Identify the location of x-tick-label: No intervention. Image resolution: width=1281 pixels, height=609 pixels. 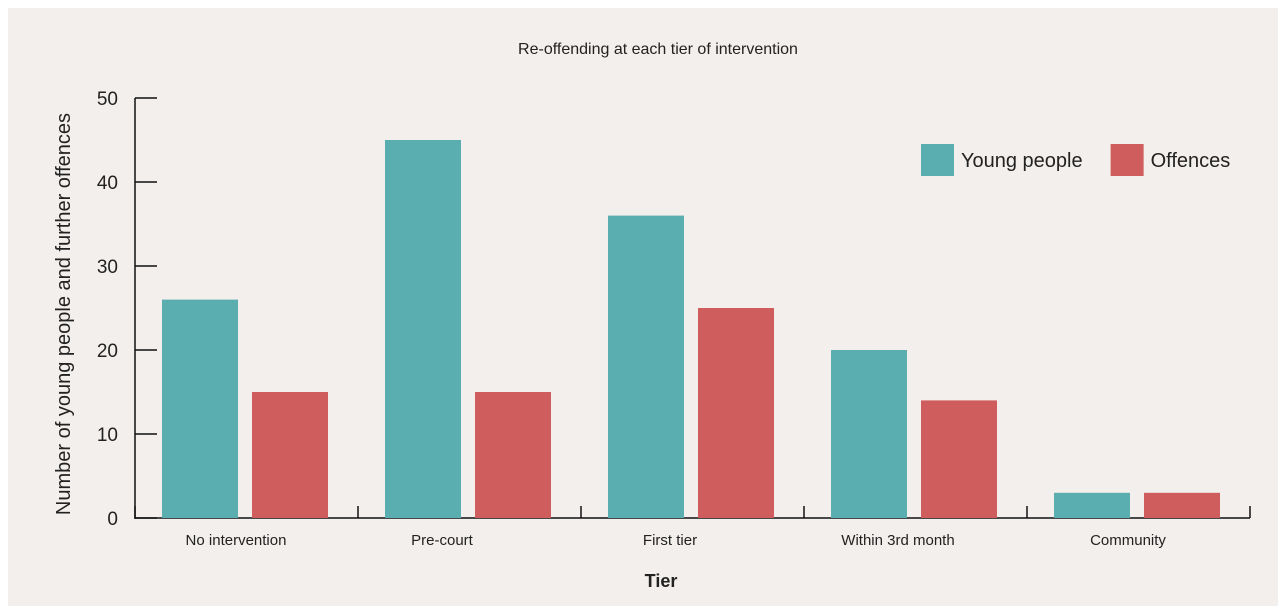
(236, 540).